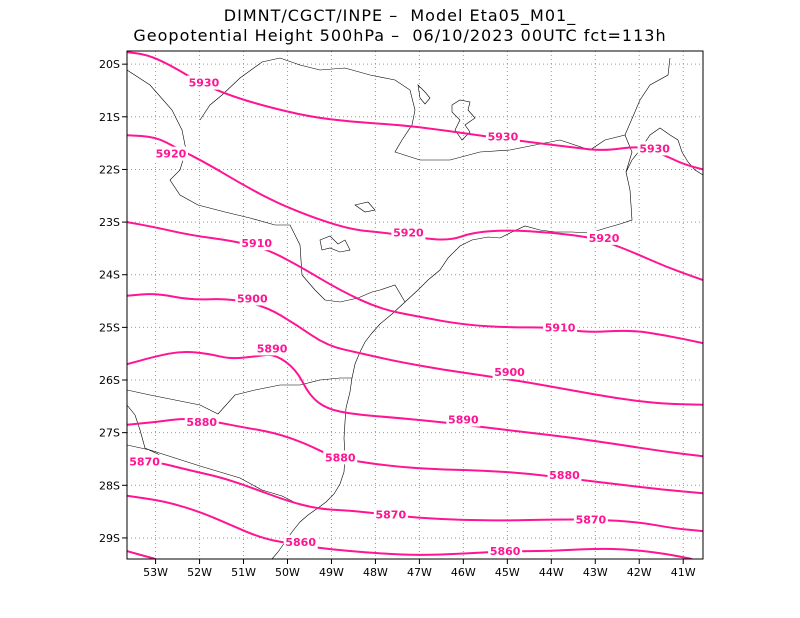  Describe the element at coordinates (419, 572) in the screenshot. I see `lon-tick-label: 47W` at that location.